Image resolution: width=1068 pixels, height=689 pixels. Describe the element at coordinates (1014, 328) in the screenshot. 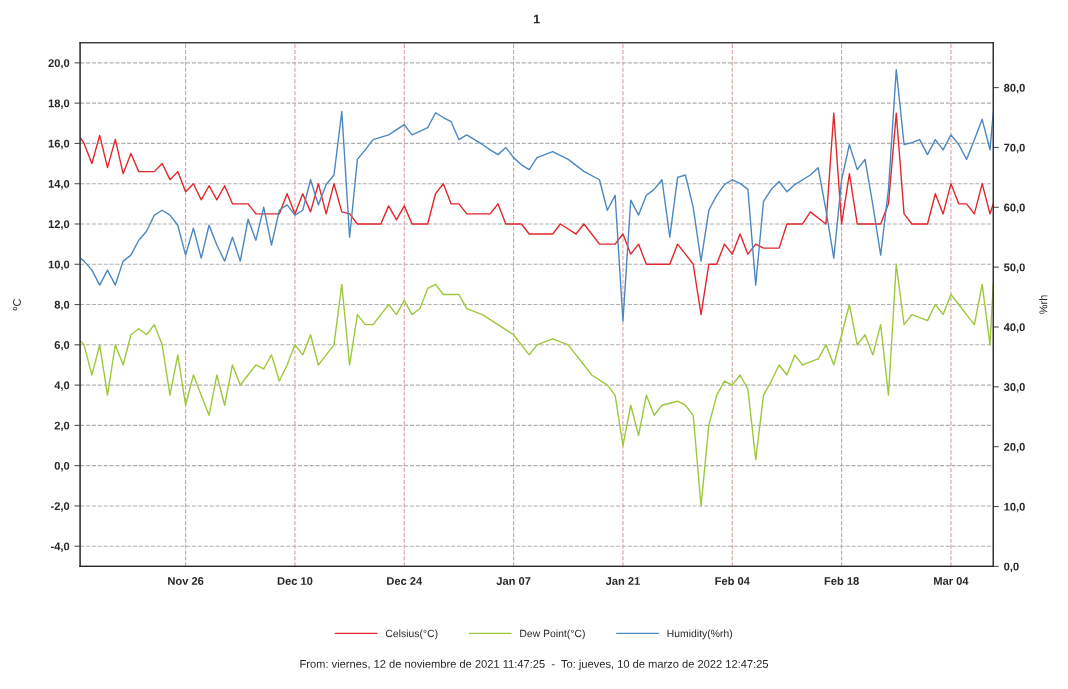

I see `y2-tick-label: 40,0` at that location.